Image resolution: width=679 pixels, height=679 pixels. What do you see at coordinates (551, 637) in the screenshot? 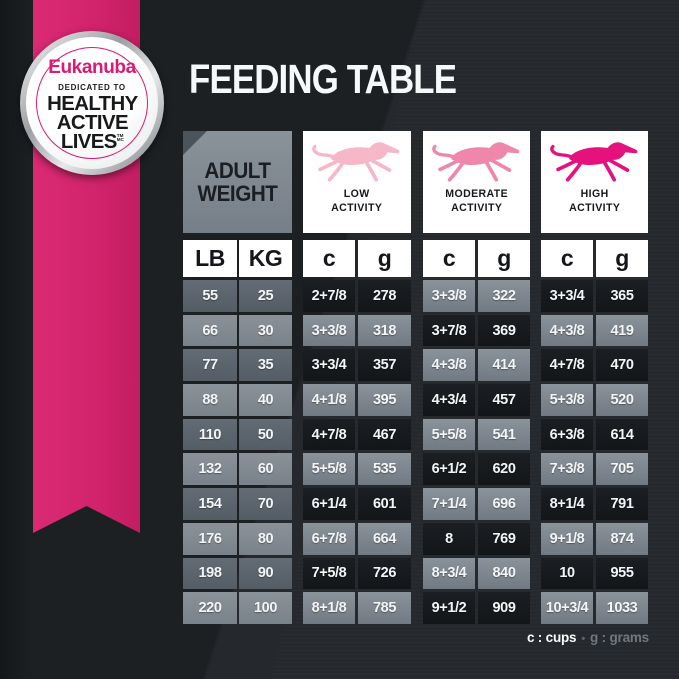
I see `legend-cups: c : cups` at bounding box center [551, 637].